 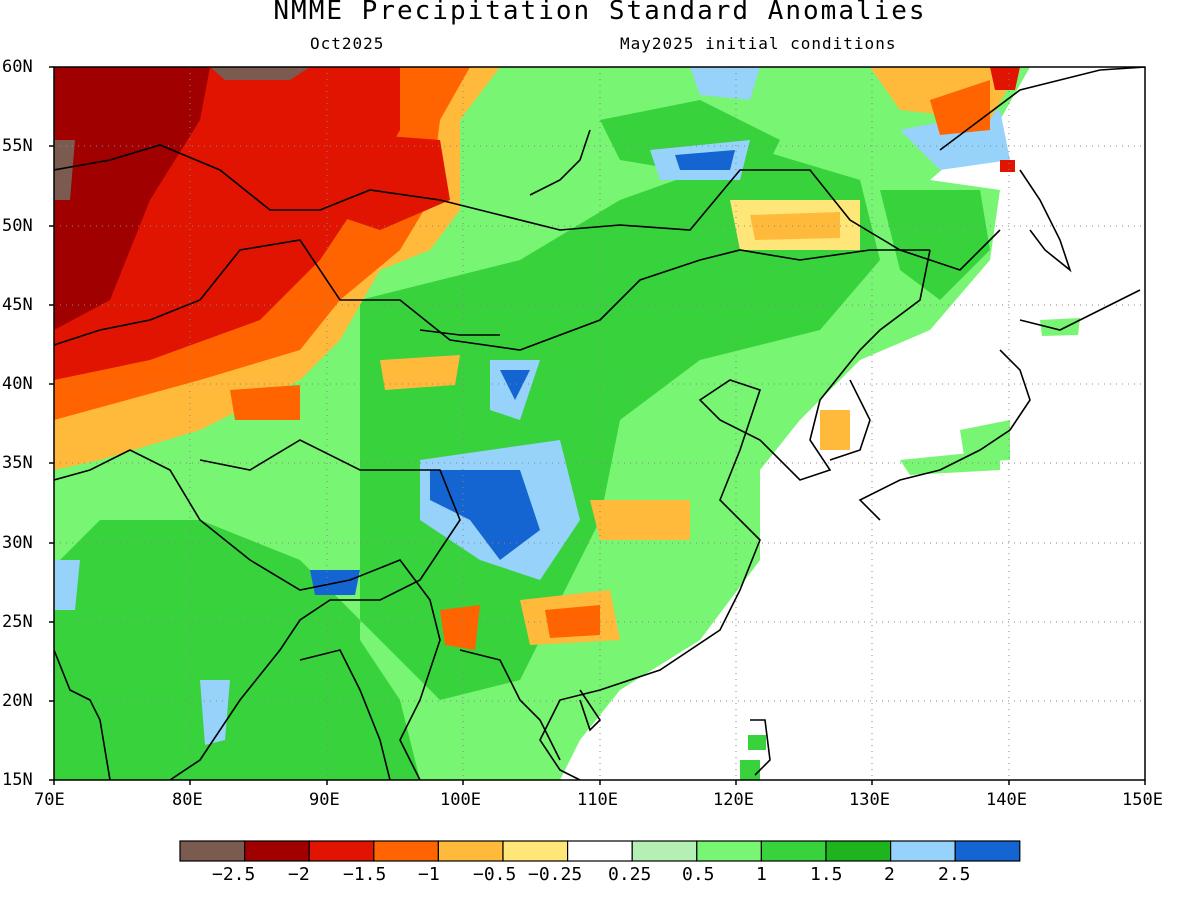 I want to click on colorbar-label: −2.5, so click(x=234, y=874).